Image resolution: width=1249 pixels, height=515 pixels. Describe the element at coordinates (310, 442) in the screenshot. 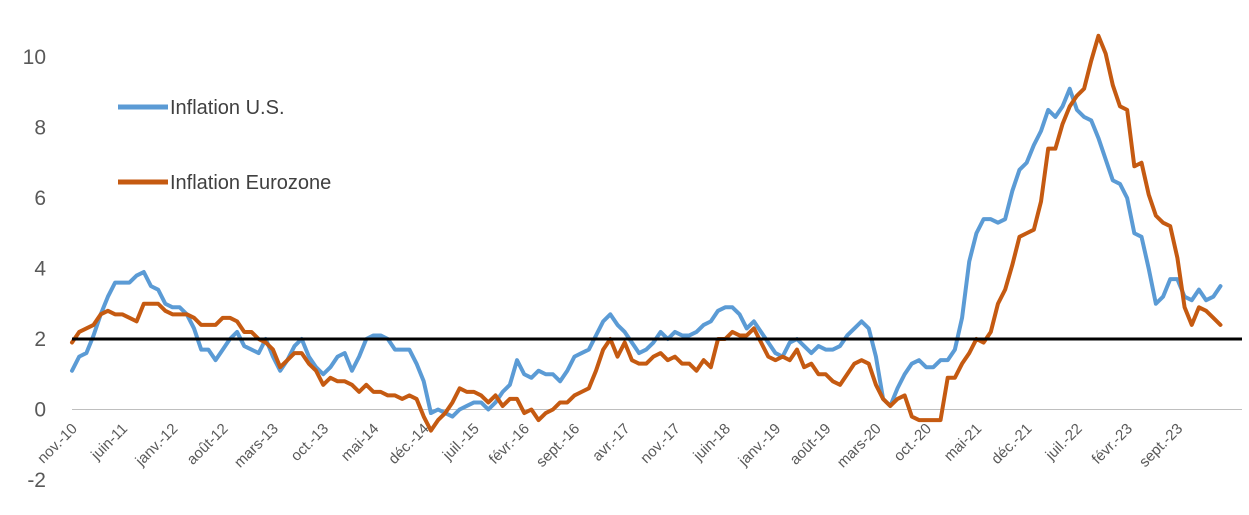

I see `x-tick-label: oct.-13` at that location.